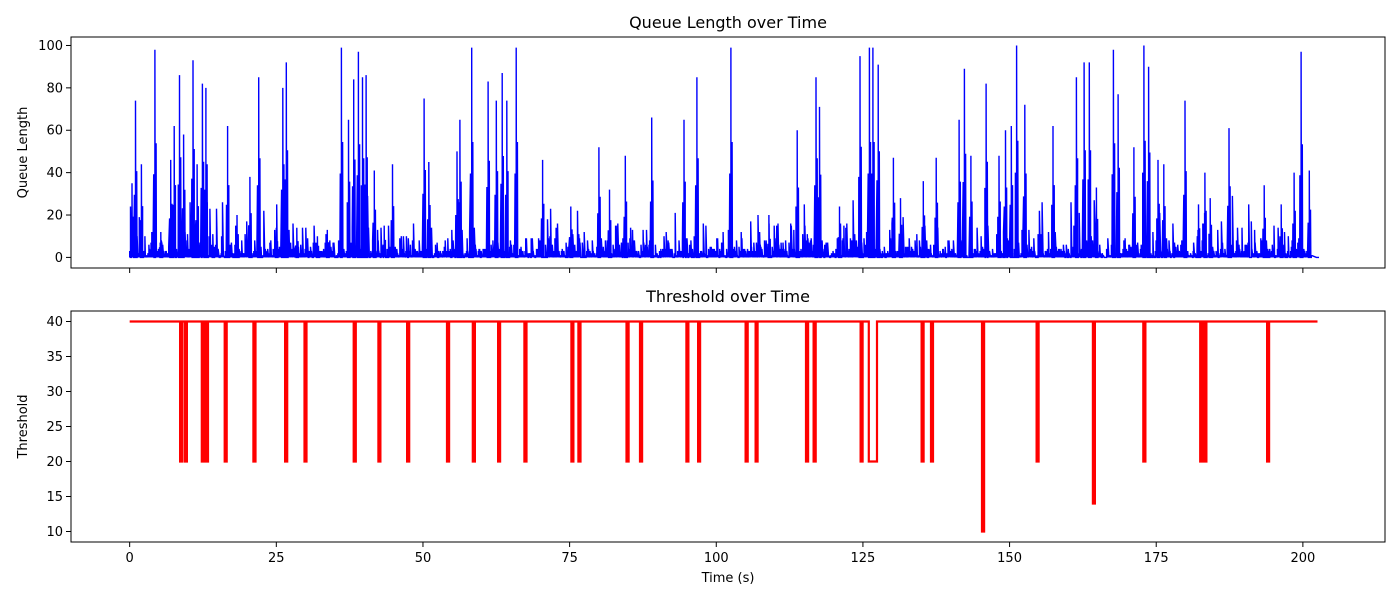  I want to click on x-tick-label: 75, so click(569, 558).